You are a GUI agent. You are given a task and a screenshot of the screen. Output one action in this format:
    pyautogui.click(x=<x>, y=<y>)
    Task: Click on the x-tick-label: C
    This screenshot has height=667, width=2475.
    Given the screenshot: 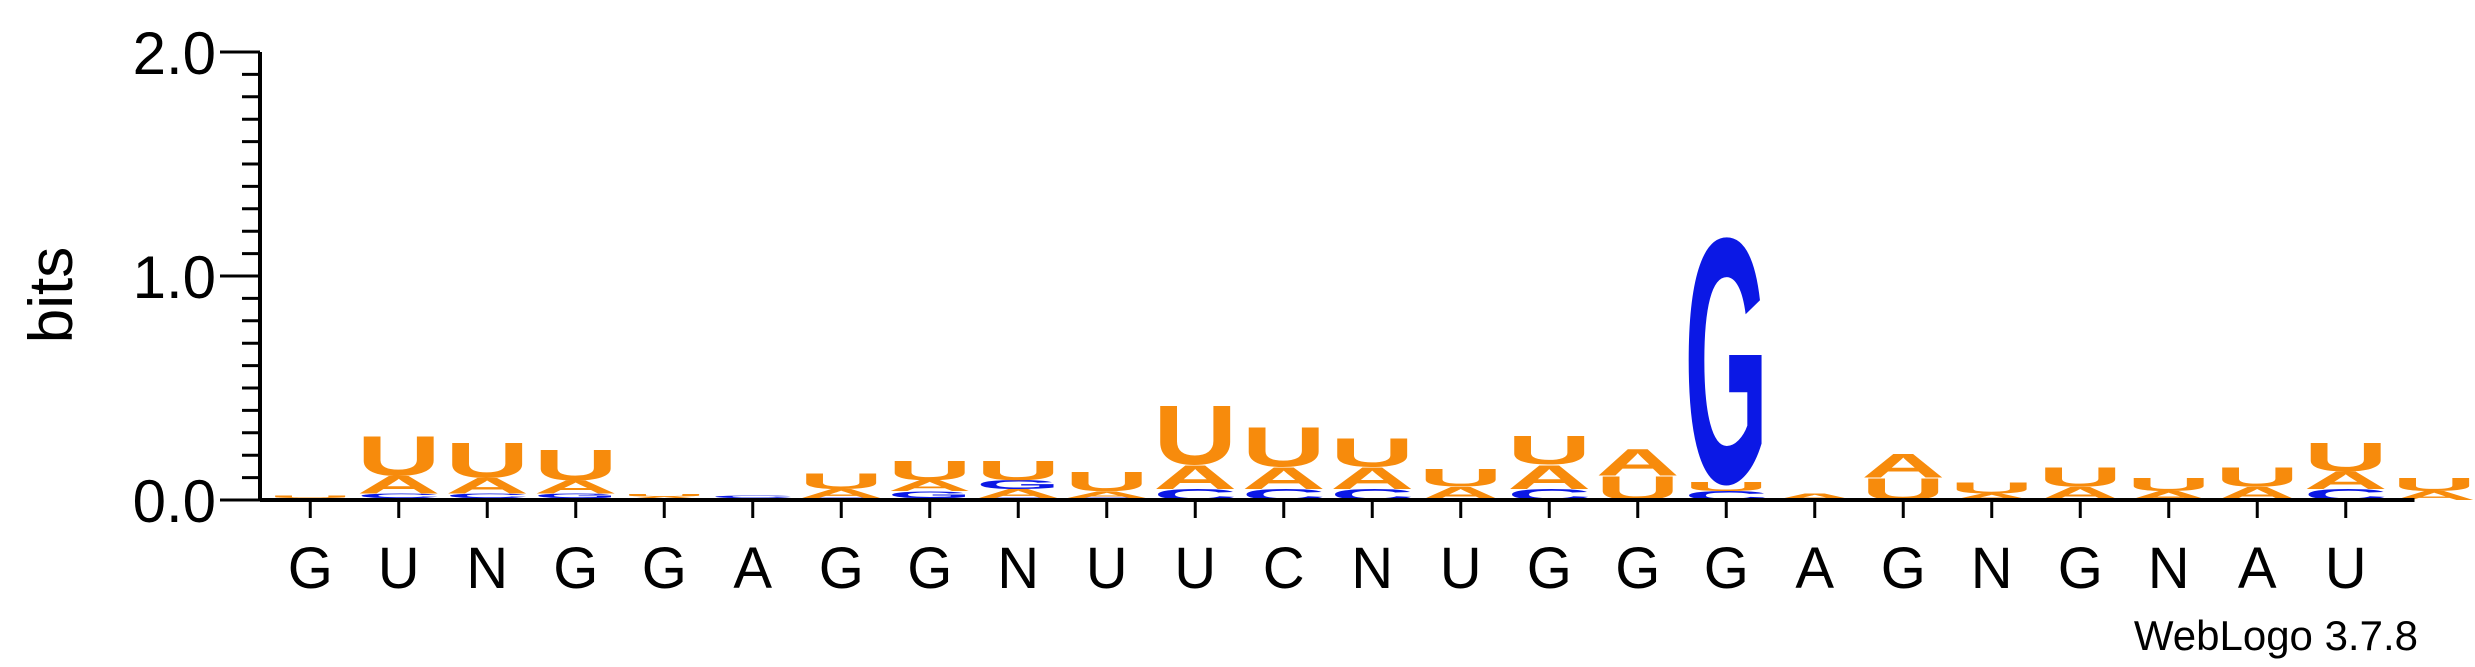 What is the action you would take?
    pyautogui.click(x=1284, y=568)
    